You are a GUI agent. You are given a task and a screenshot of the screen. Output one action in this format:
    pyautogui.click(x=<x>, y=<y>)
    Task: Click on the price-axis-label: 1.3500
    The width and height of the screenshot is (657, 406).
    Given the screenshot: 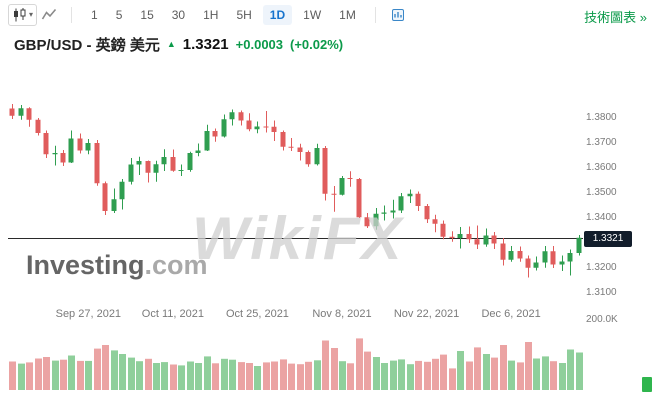 What is the action you would take?
    pyautogui.click(x=601, y=192)
    